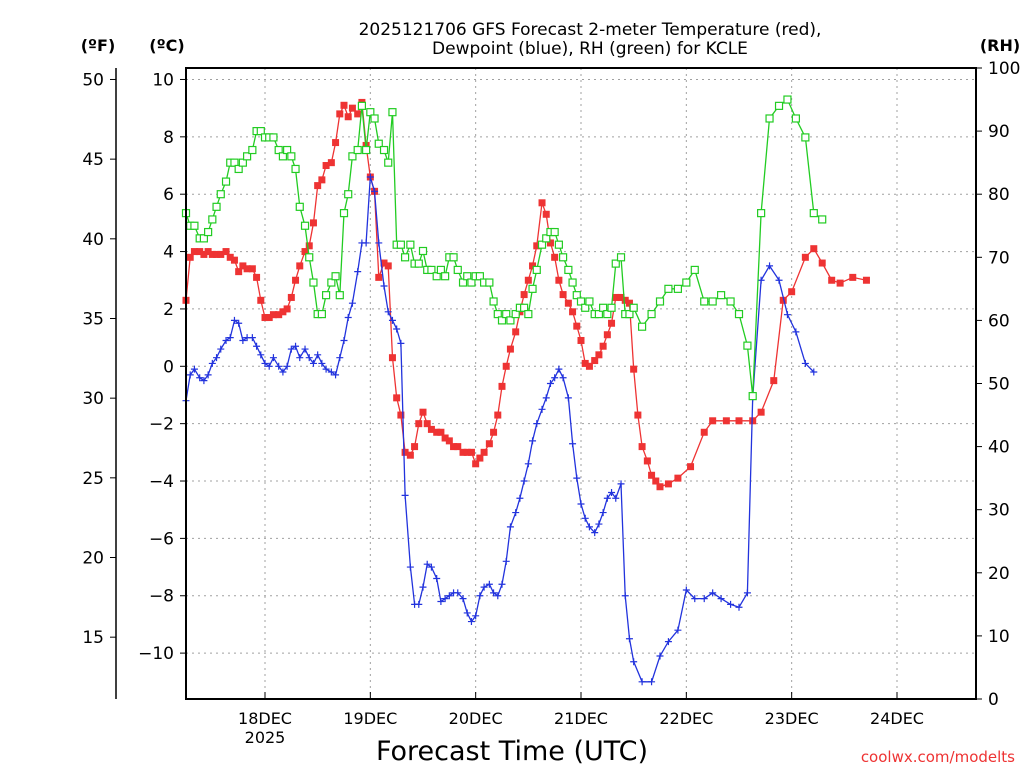 The width and height of the screenshot is (1024, 768). I want to click on celsius-tick-label: −2, so click(161, 425).